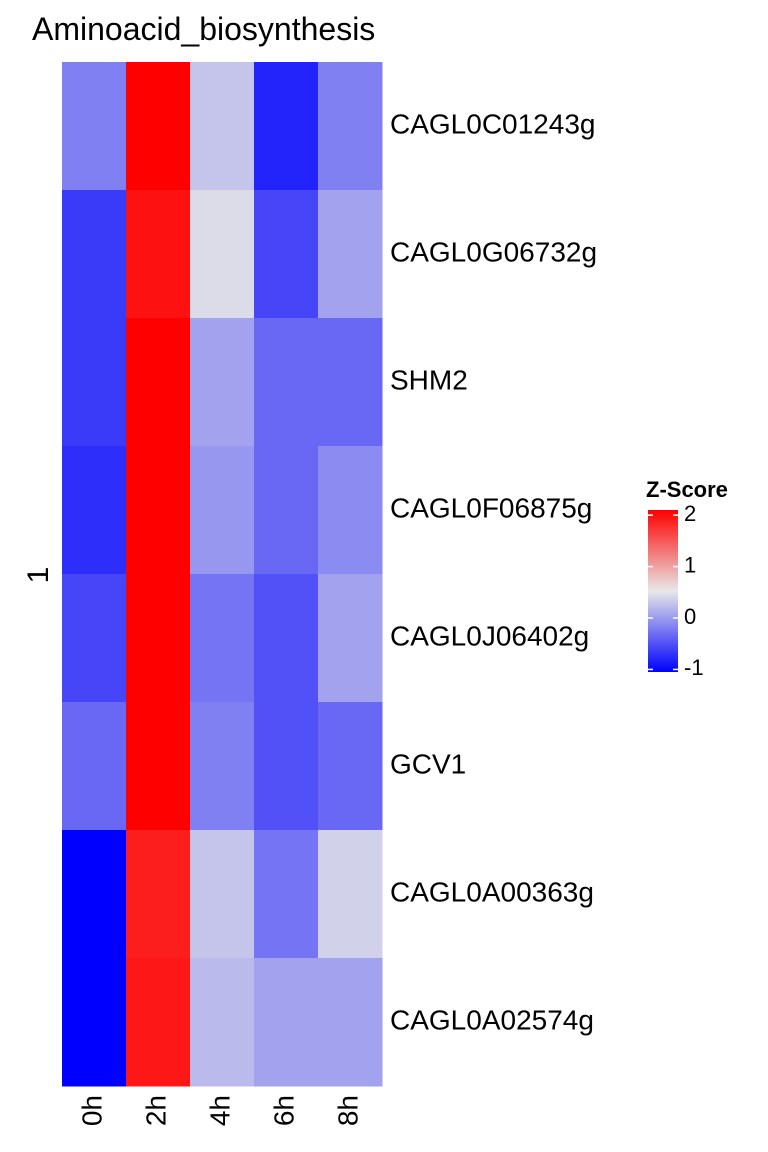 The image size is (768, 1152). Describe the element at coordinates (222, 382) in the screenshot. I see `heatmap-cell-SHM2-4h` at that location.